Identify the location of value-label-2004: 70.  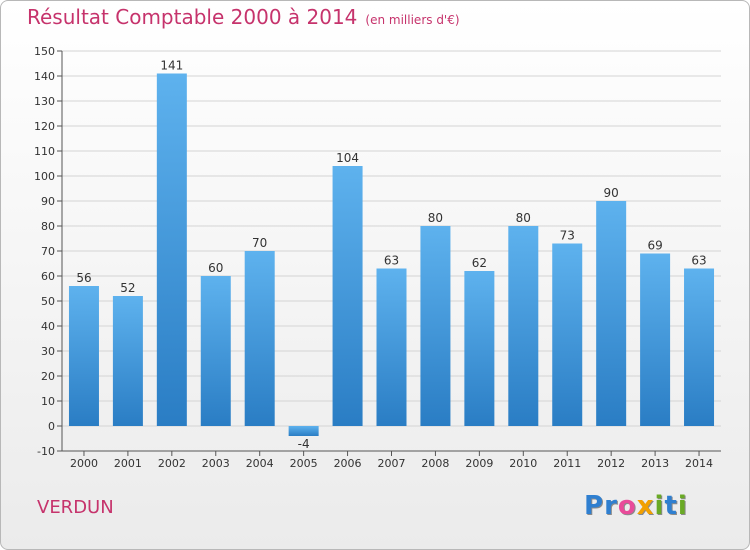
(259, 243).